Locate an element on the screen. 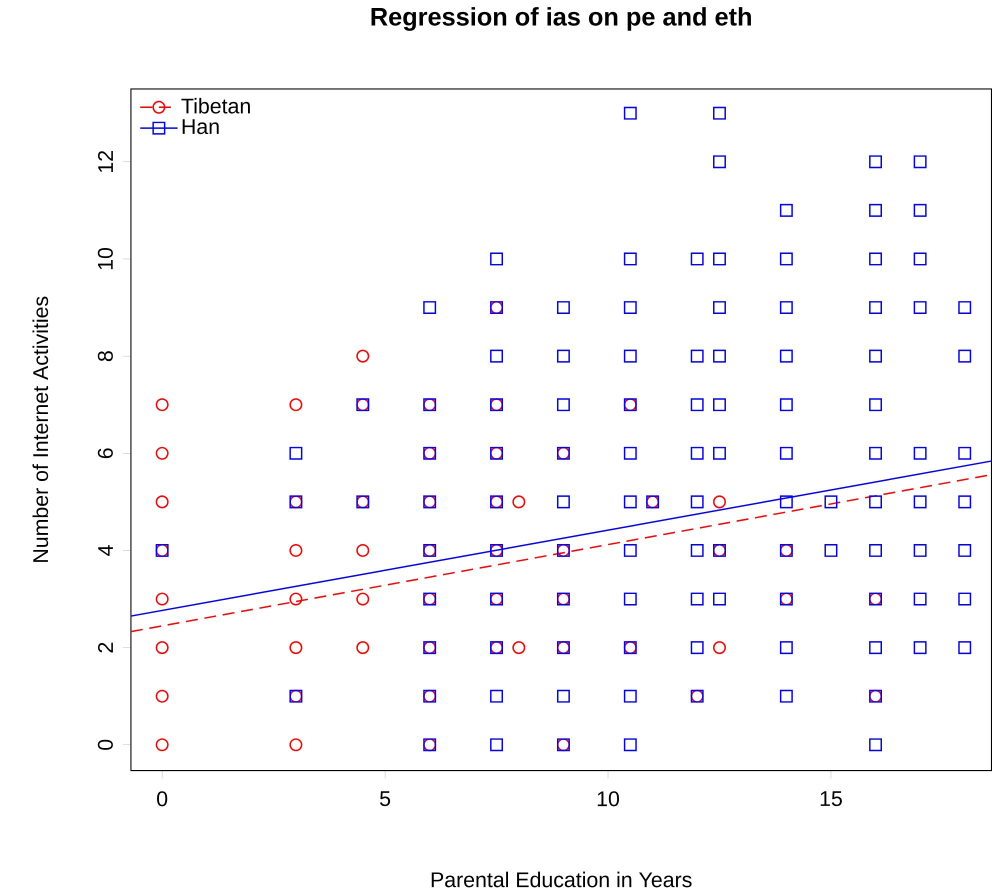 Image resolution: width=992 pixels, height=894 pixels. y-tick-label: 12 is located at coordinates (105, 161).